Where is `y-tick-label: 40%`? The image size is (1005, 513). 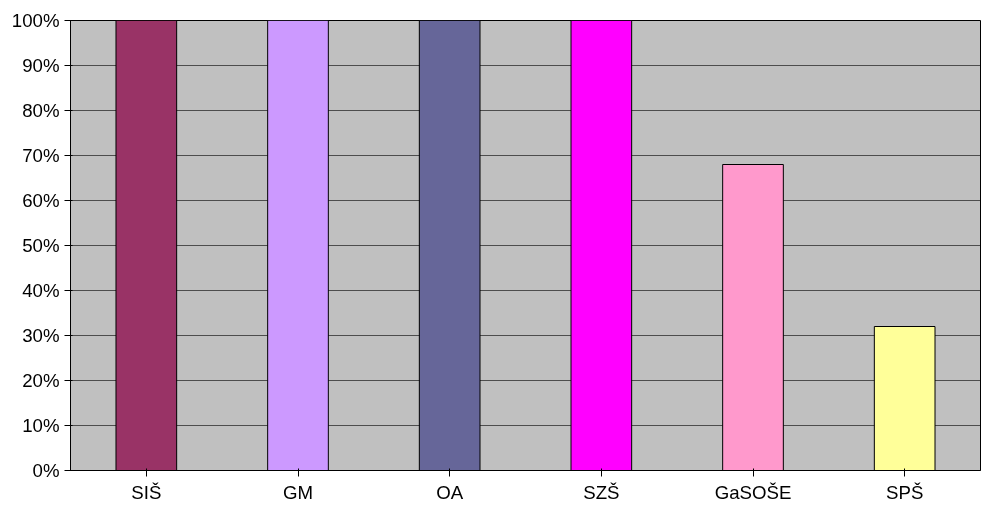
y-tick-label: 40% is located at coordinates (41, 290).